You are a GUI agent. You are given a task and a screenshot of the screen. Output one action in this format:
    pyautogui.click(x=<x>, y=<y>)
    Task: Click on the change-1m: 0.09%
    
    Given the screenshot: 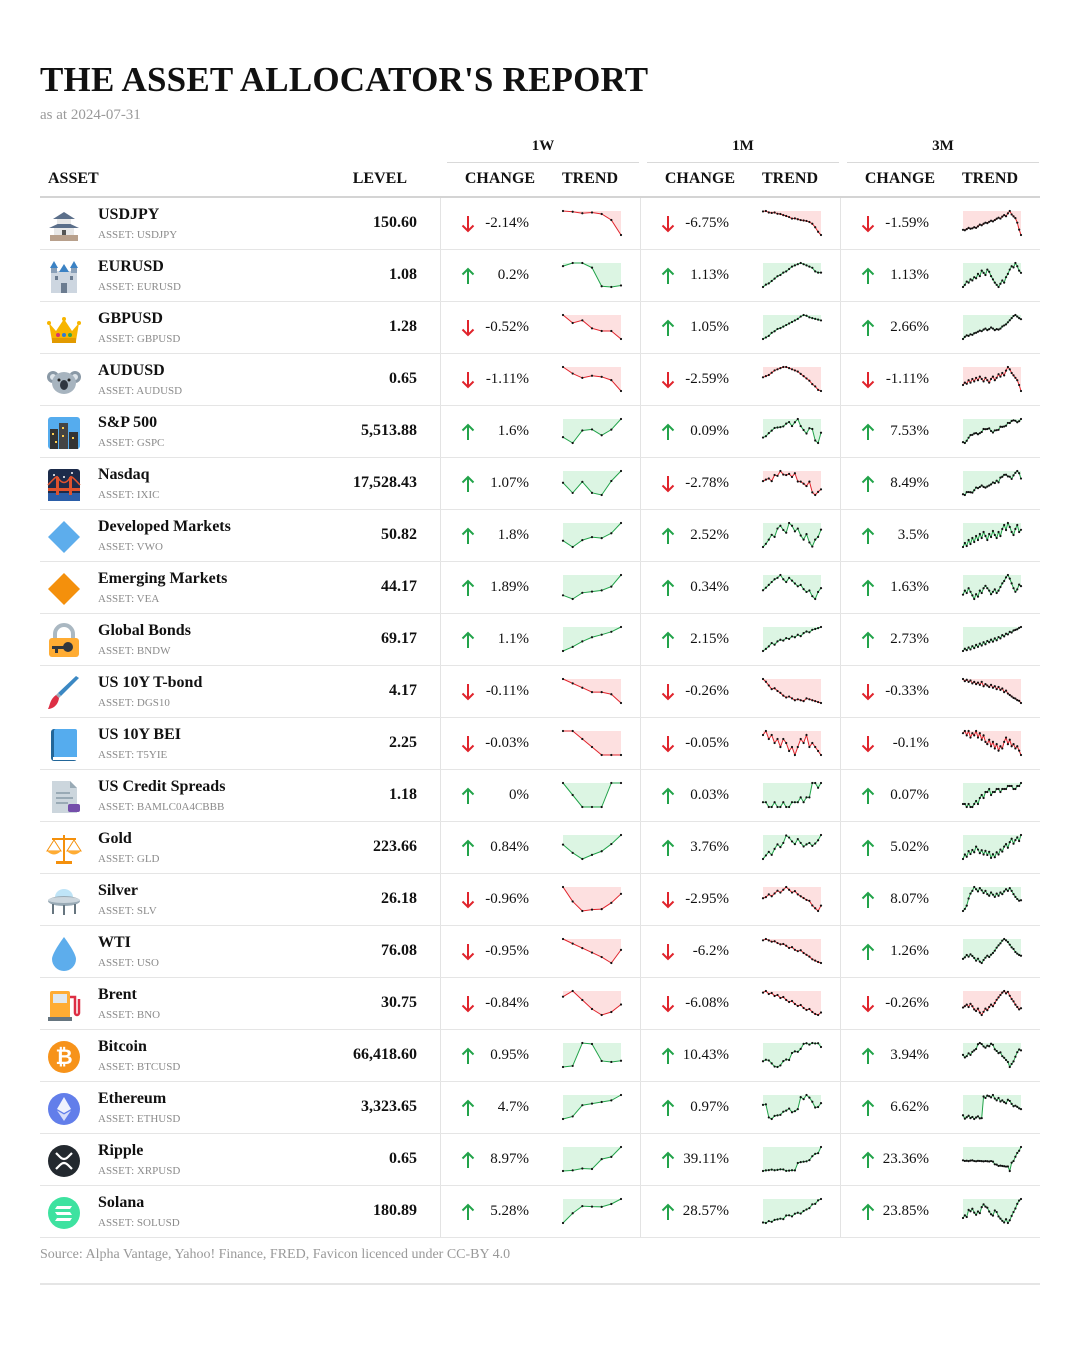 What is the action you would take?
    pyautogui.click(x=700, y=433)
    